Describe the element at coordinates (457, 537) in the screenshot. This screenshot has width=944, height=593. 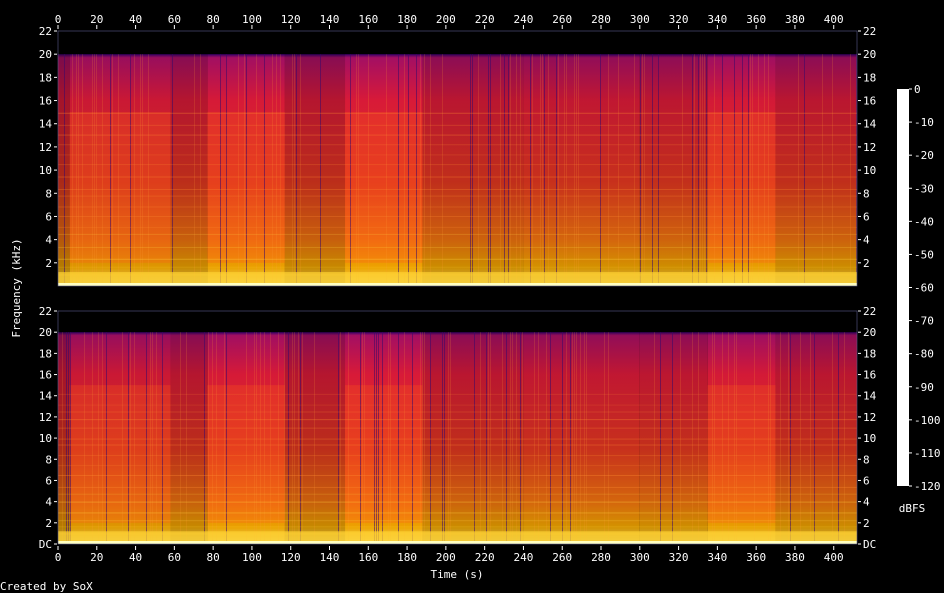
I see `bass-band` at that location.